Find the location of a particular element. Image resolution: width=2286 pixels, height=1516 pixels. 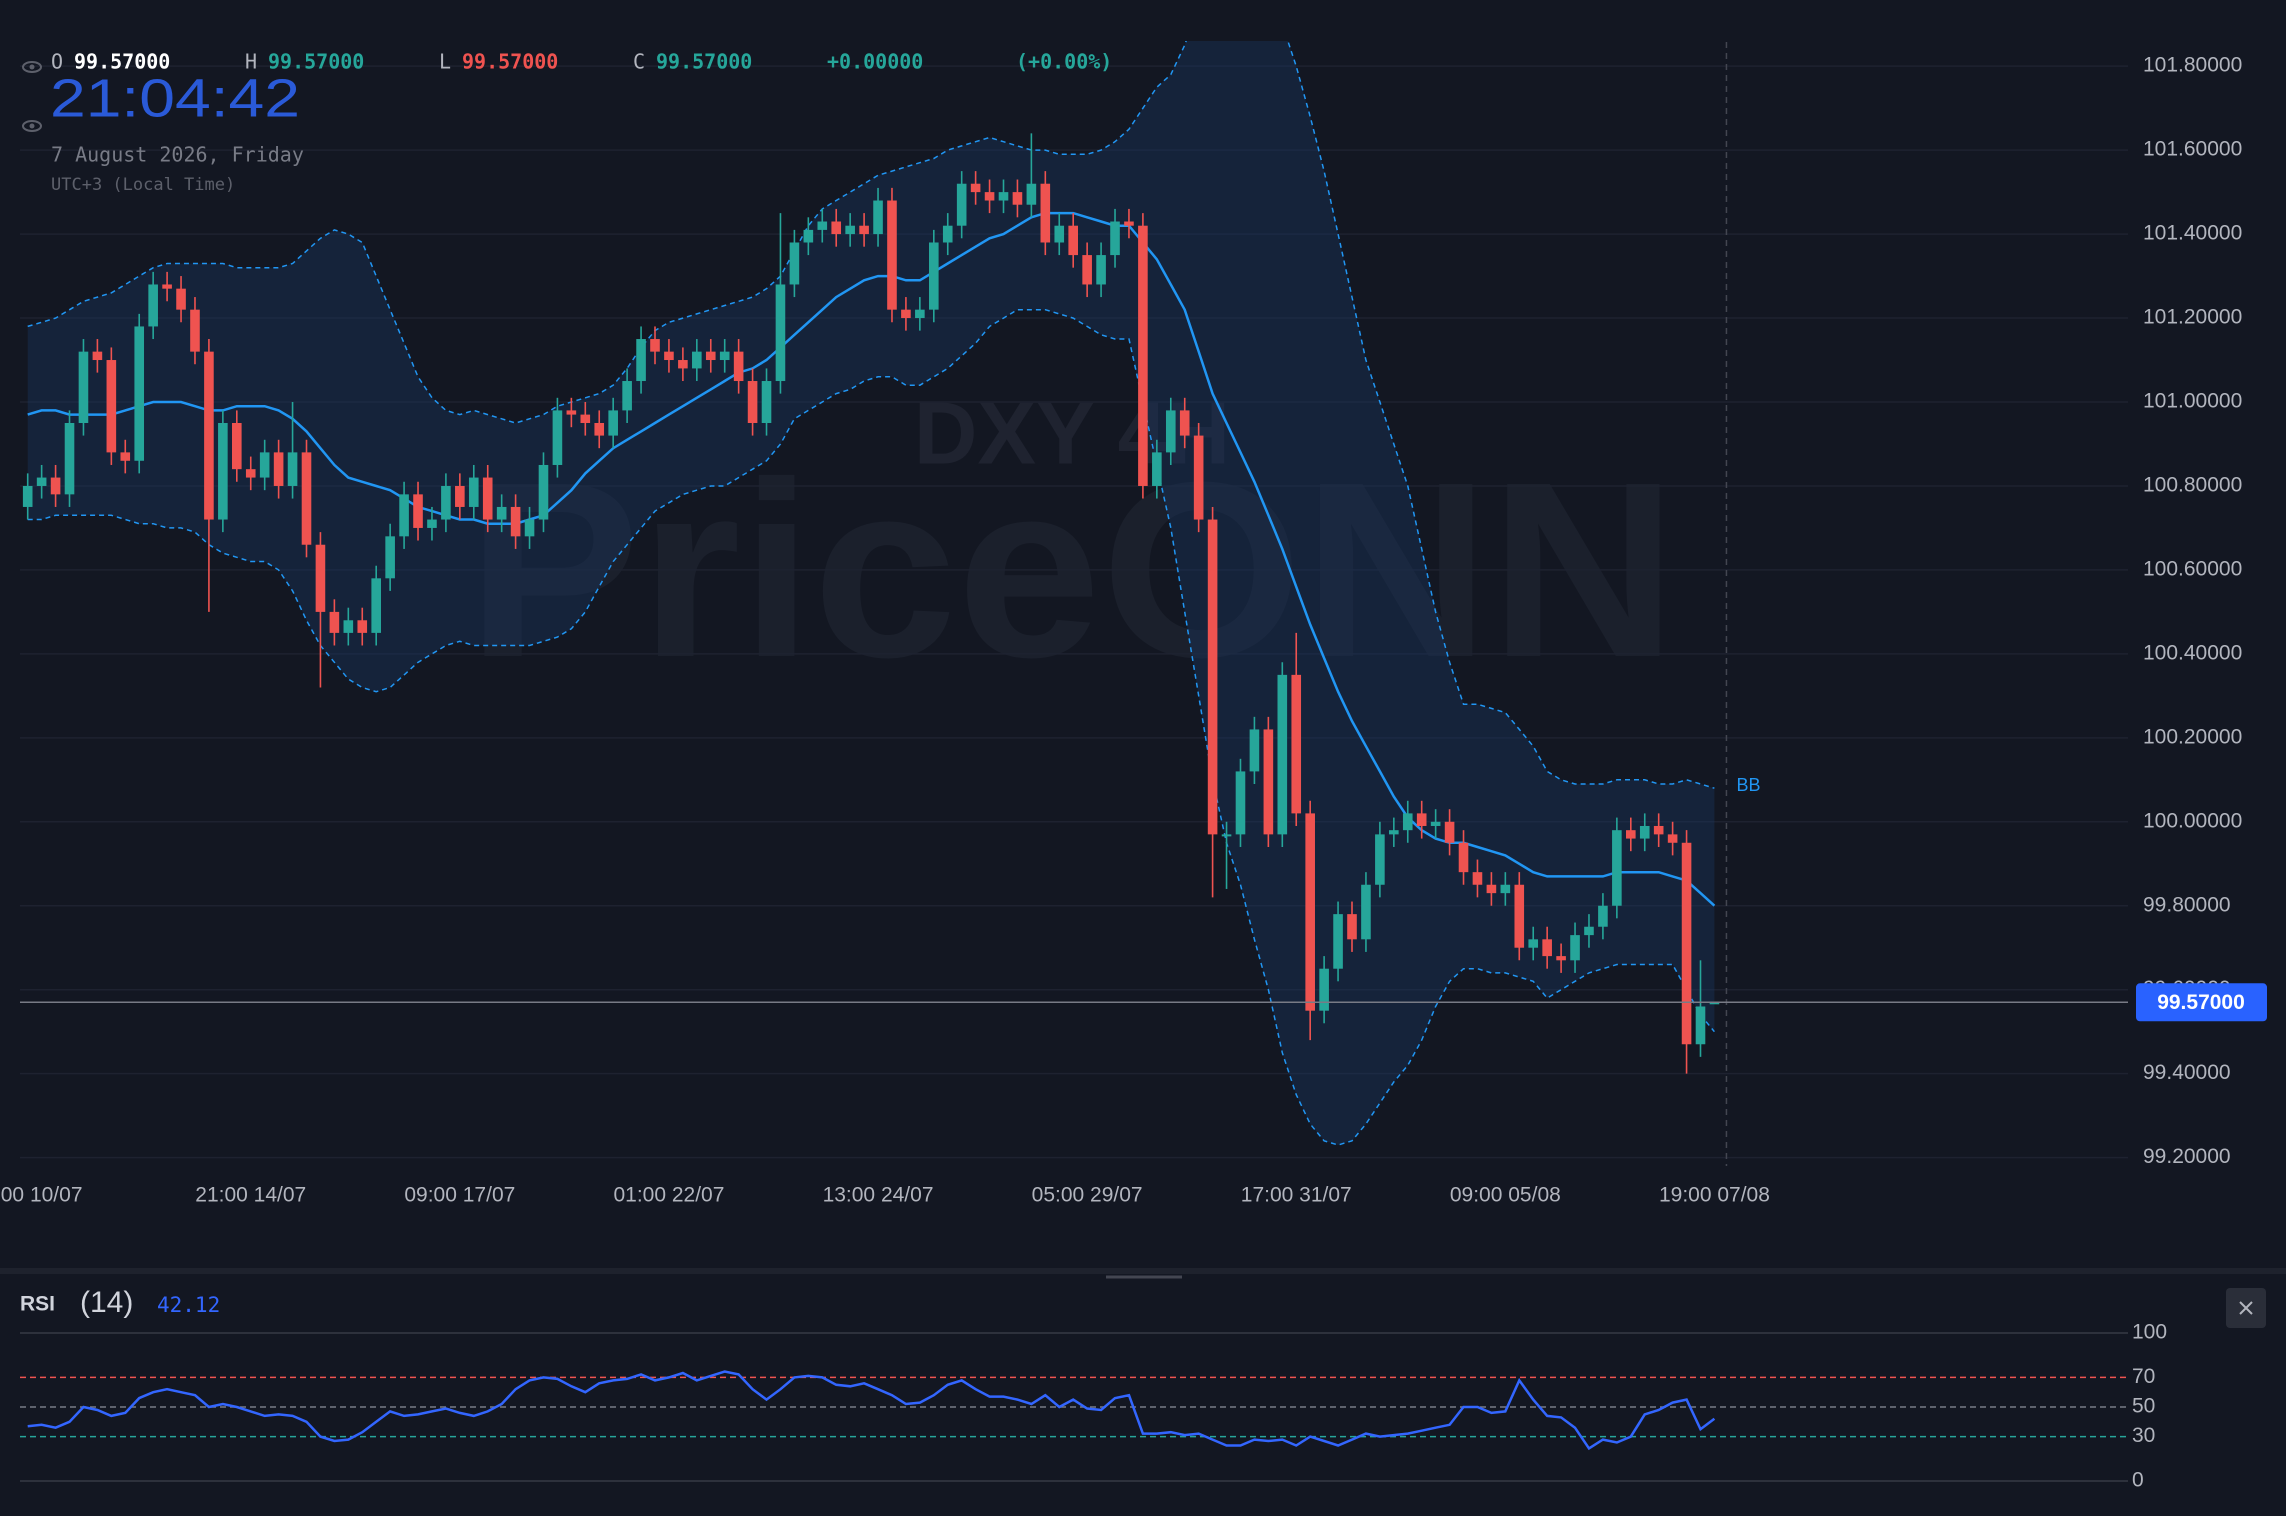

y-tick-label: 101.20000 is located at coordinates (2192, 317).